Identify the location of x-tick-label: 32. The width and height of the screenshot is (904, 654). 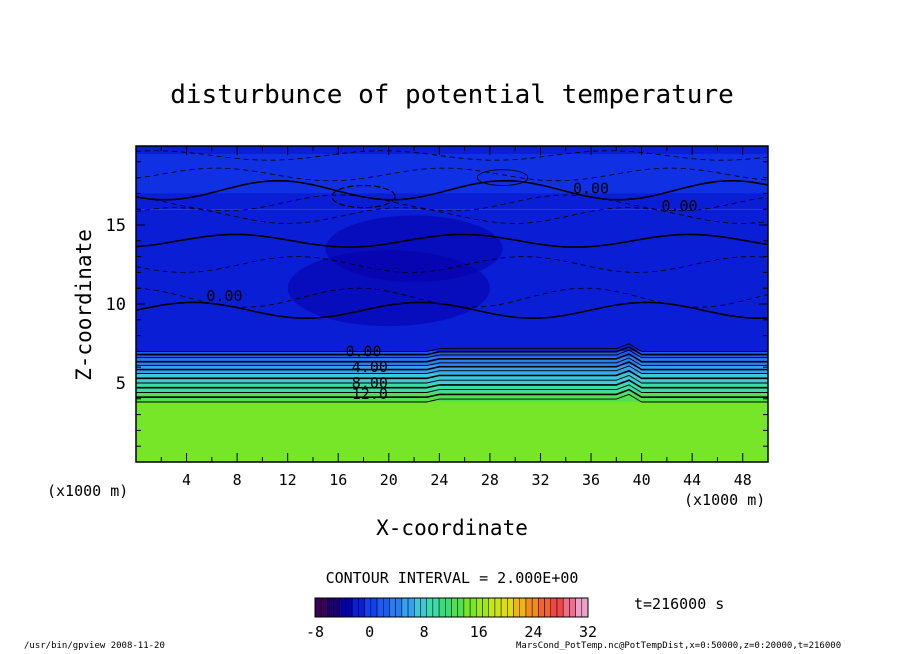
(540, 480).